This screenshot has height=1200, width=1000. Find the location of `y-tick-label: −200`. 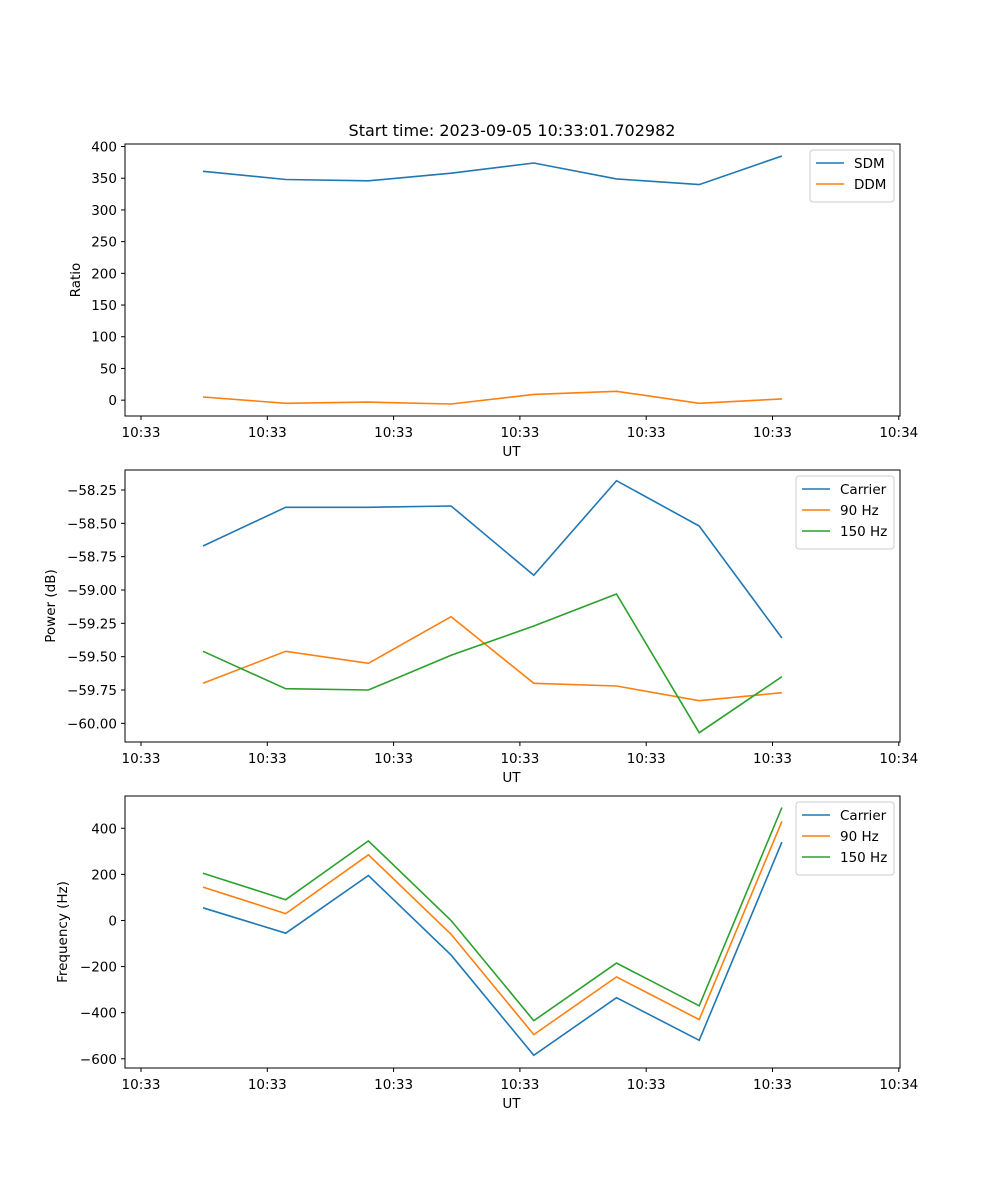

y-tick-label: −200 is located at coordinates (98, 968).